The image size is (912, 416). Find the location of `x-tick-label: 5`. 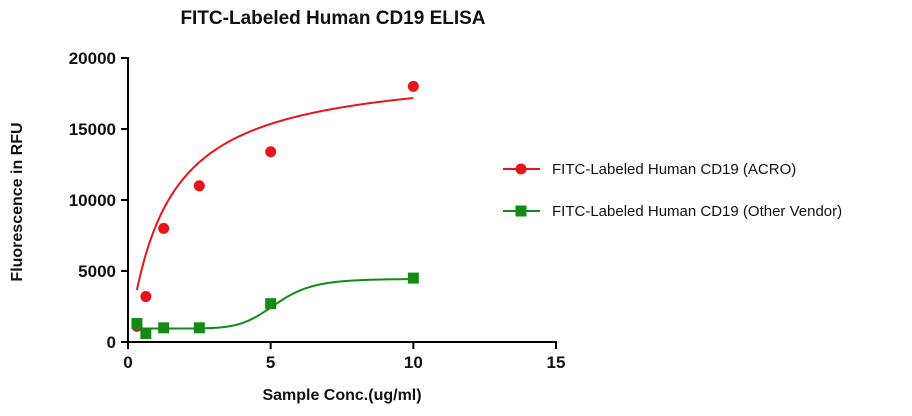

x-tick-label: 5 is located at coordinates (270, 362).